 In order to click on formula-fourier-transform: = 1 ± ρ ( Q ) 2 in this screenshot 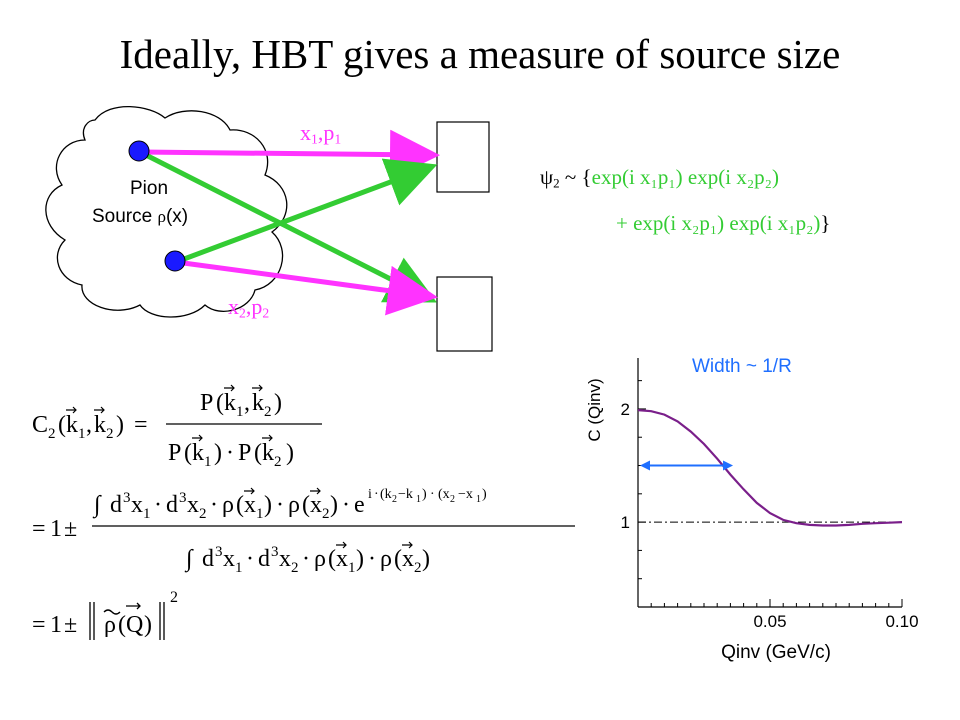, I will do `click(105, 614)`.